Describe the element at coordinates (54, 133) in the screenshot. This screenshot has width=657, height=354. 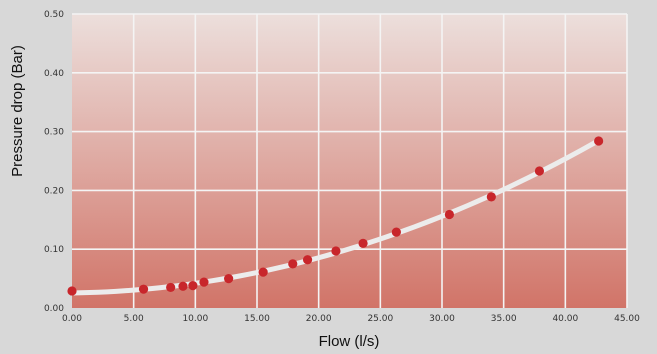
I see `y-tick-label: 0.30` at that location.